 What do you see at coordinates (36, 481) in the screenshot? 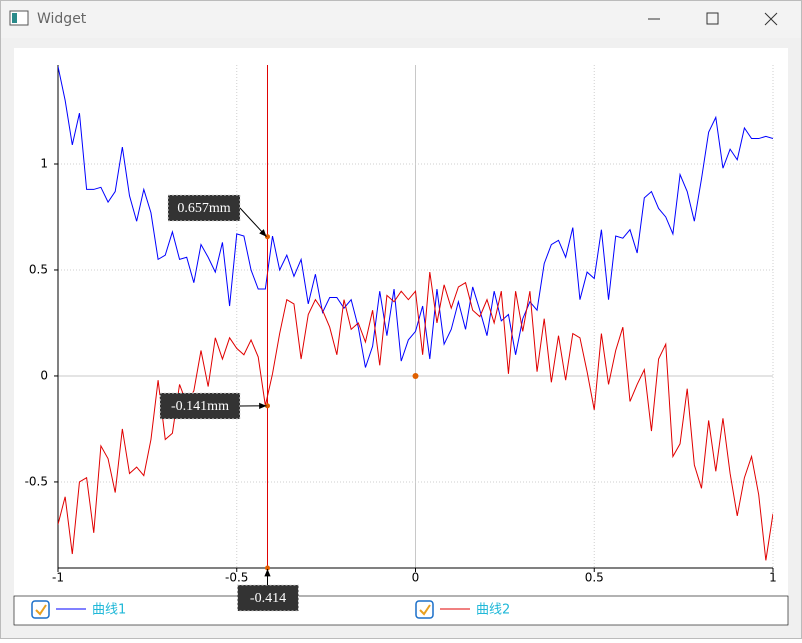
I see `y-tick-label: -0.5` at bounding box center [36, 481].